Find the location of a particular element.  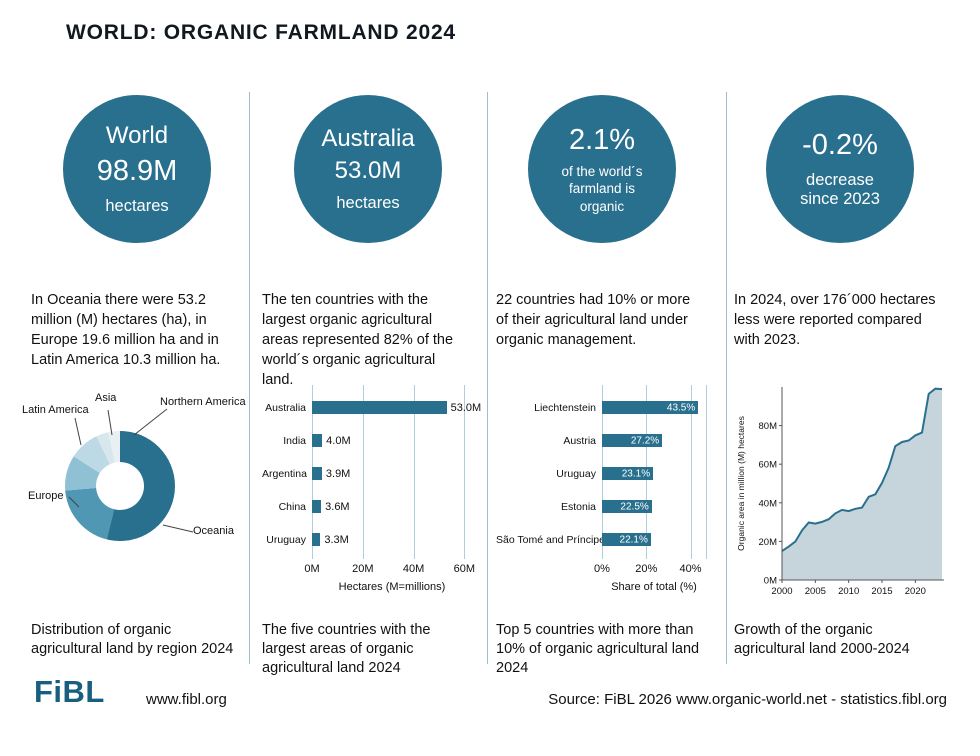

bar-track: 3.9M is located at coordinates (392, 473).